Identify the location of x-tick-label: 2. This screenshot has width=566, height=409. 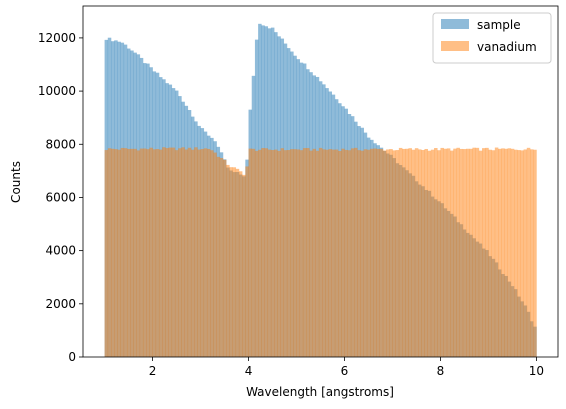
(153, 371).